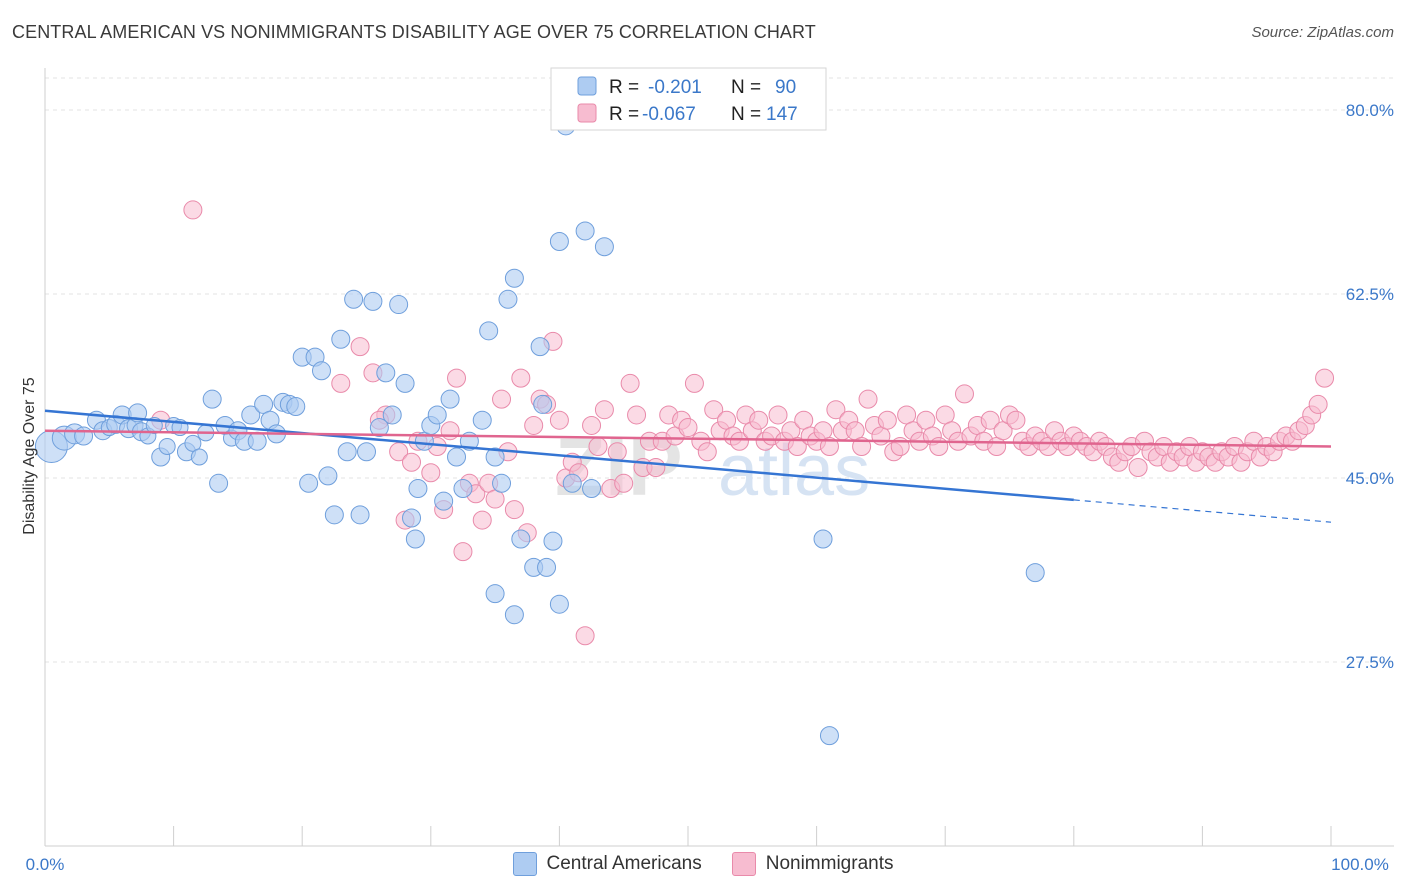  What do you see at coordinates (1370, 110) in the screenshot?
I see `y-tick-label: 80.0%` at bounding box center [1370, 110].